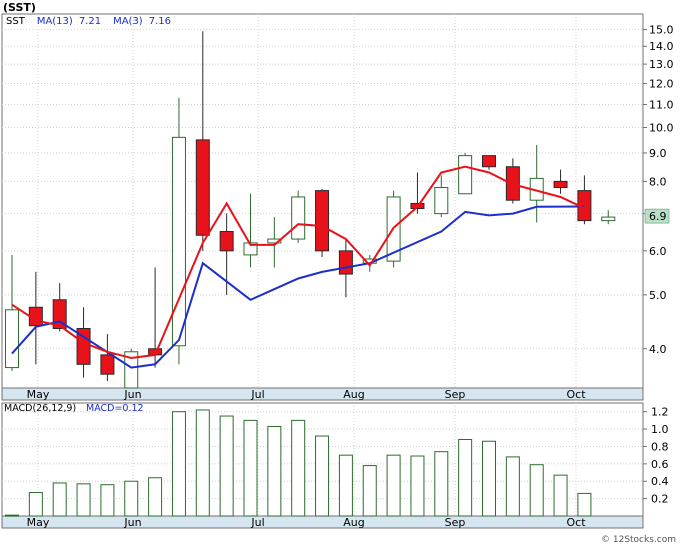 This screenshot has height=550, width=680. I want to click on macd-month-label: Jun, so click(132, 522).